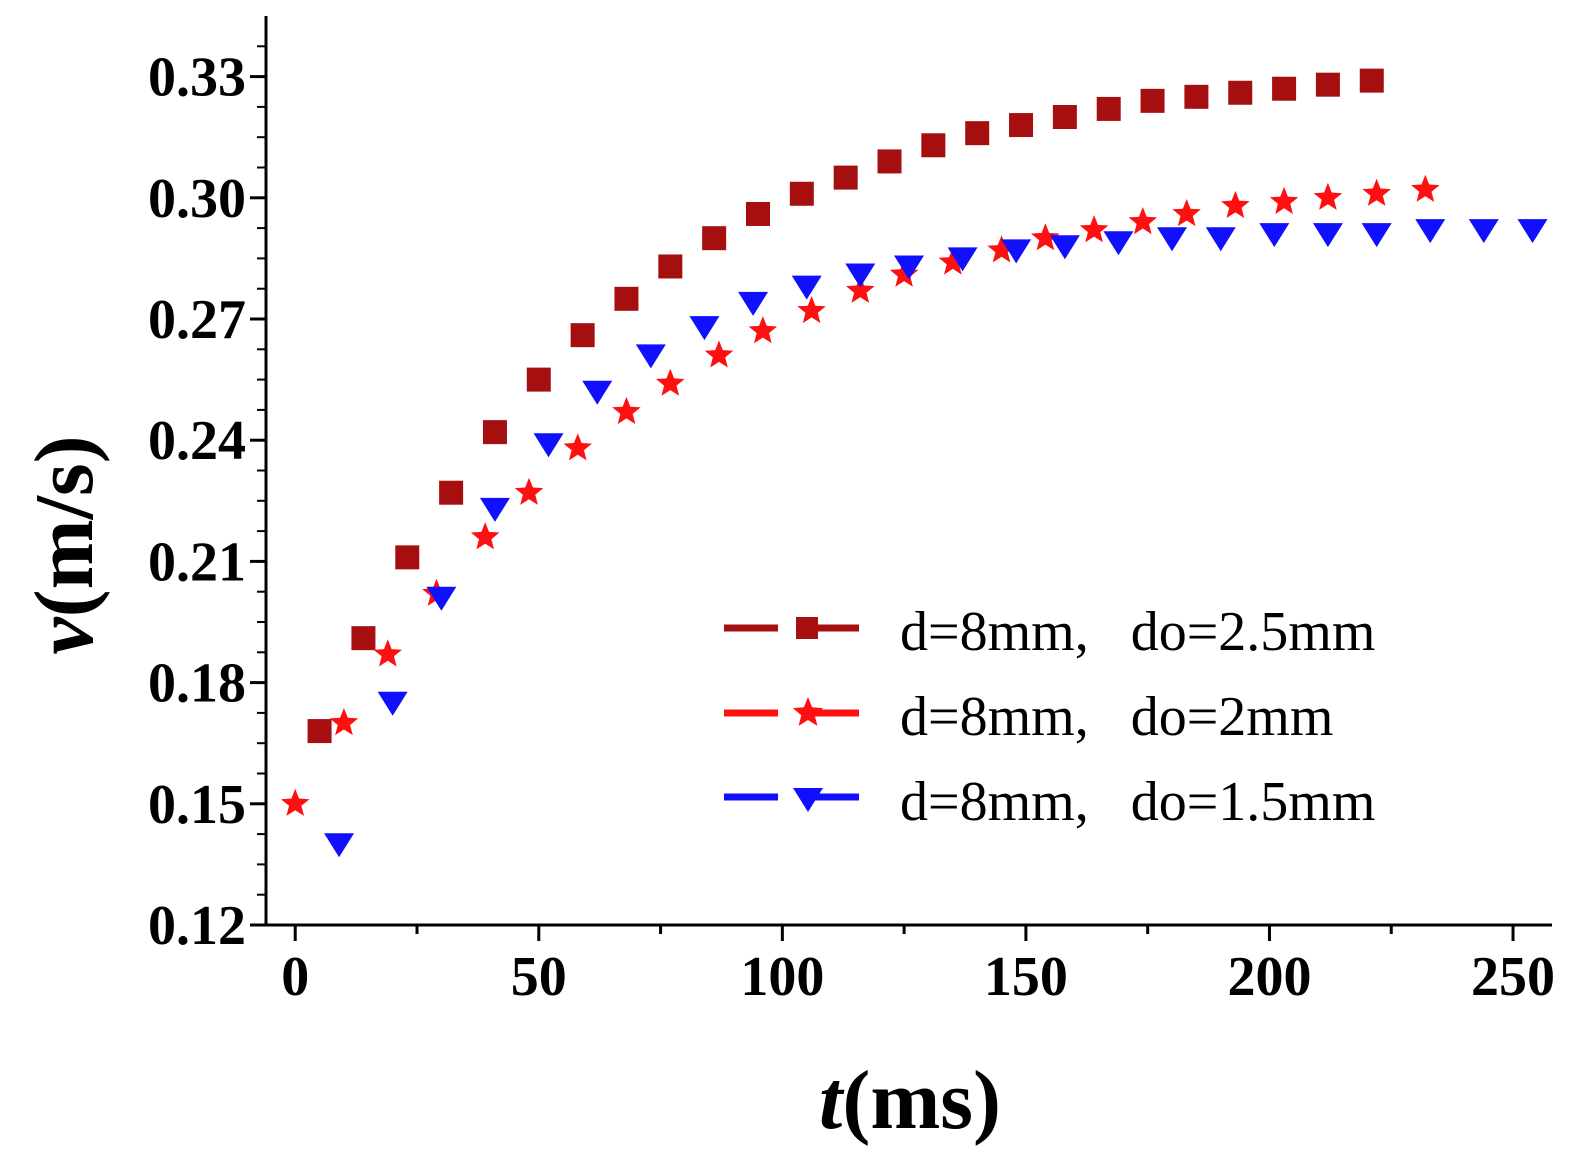  I want to click on y-tick-label: 0.21, so click(197, 562).